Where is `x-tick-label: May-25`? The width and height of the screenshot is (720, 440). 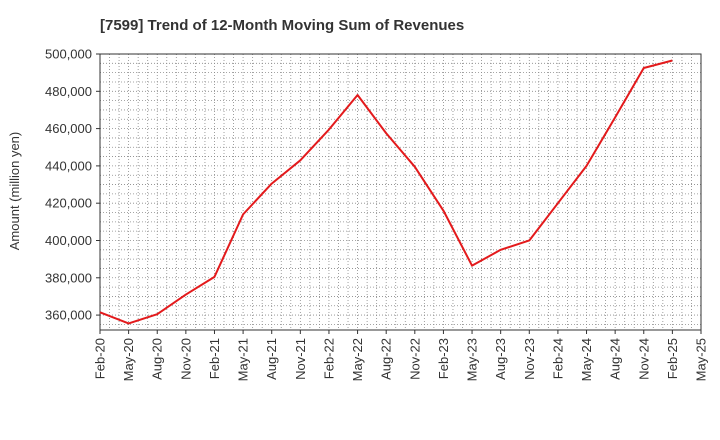 x-tick-label: May-25 is located at coordinates (701, 359).